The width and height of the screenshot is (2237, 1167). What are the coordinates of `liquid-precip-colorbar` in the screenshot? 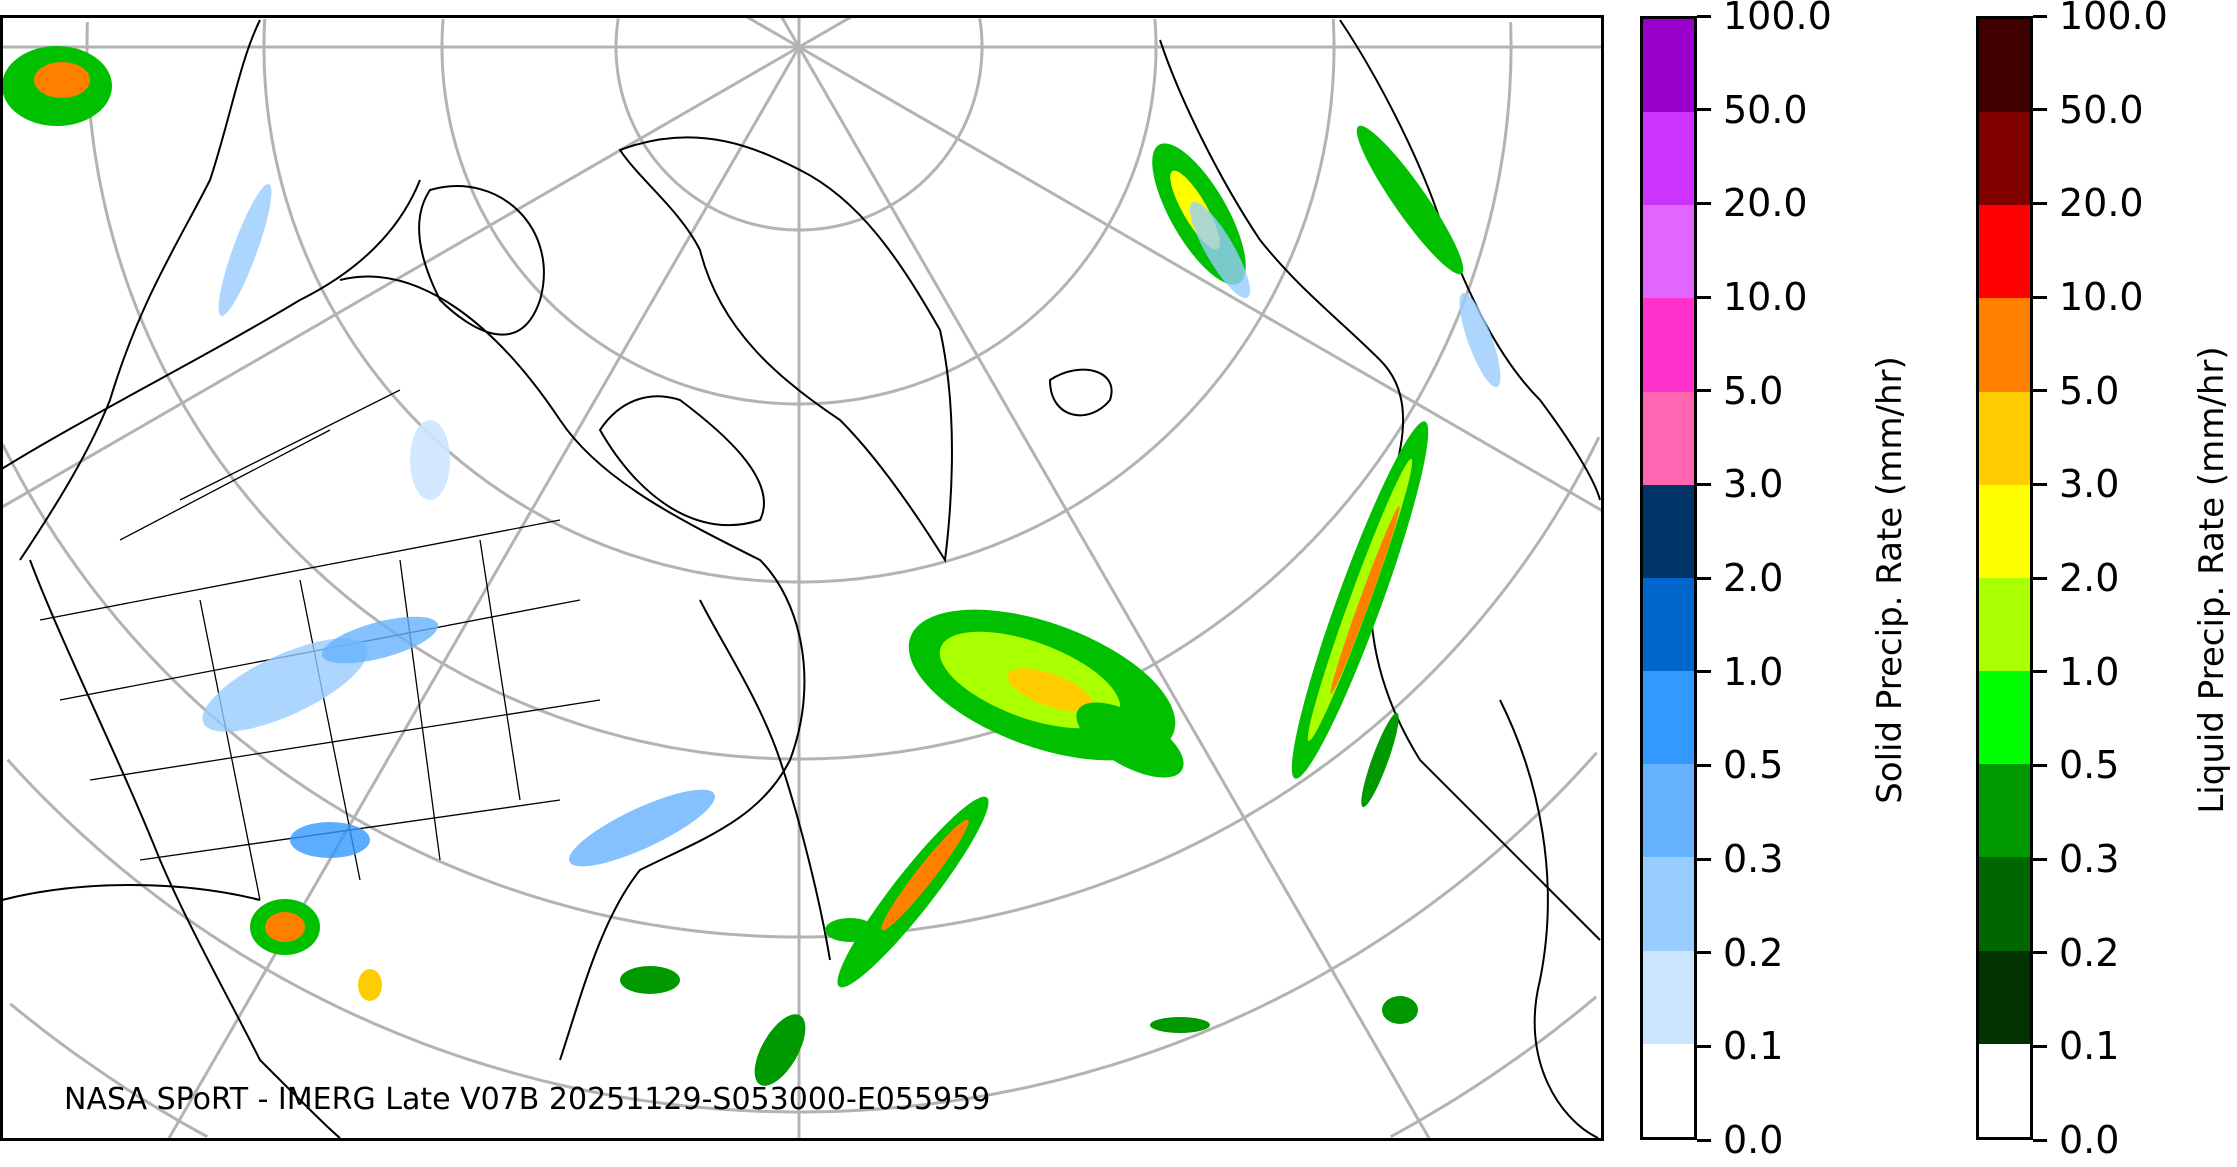 It's located at (2004, 578).